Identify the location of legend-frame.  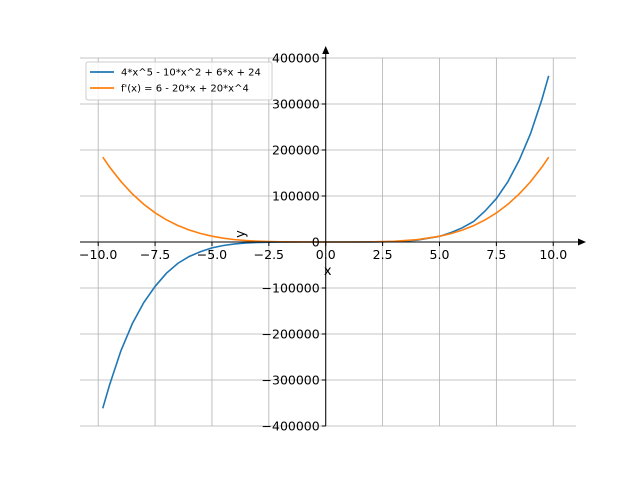
(179, 81).